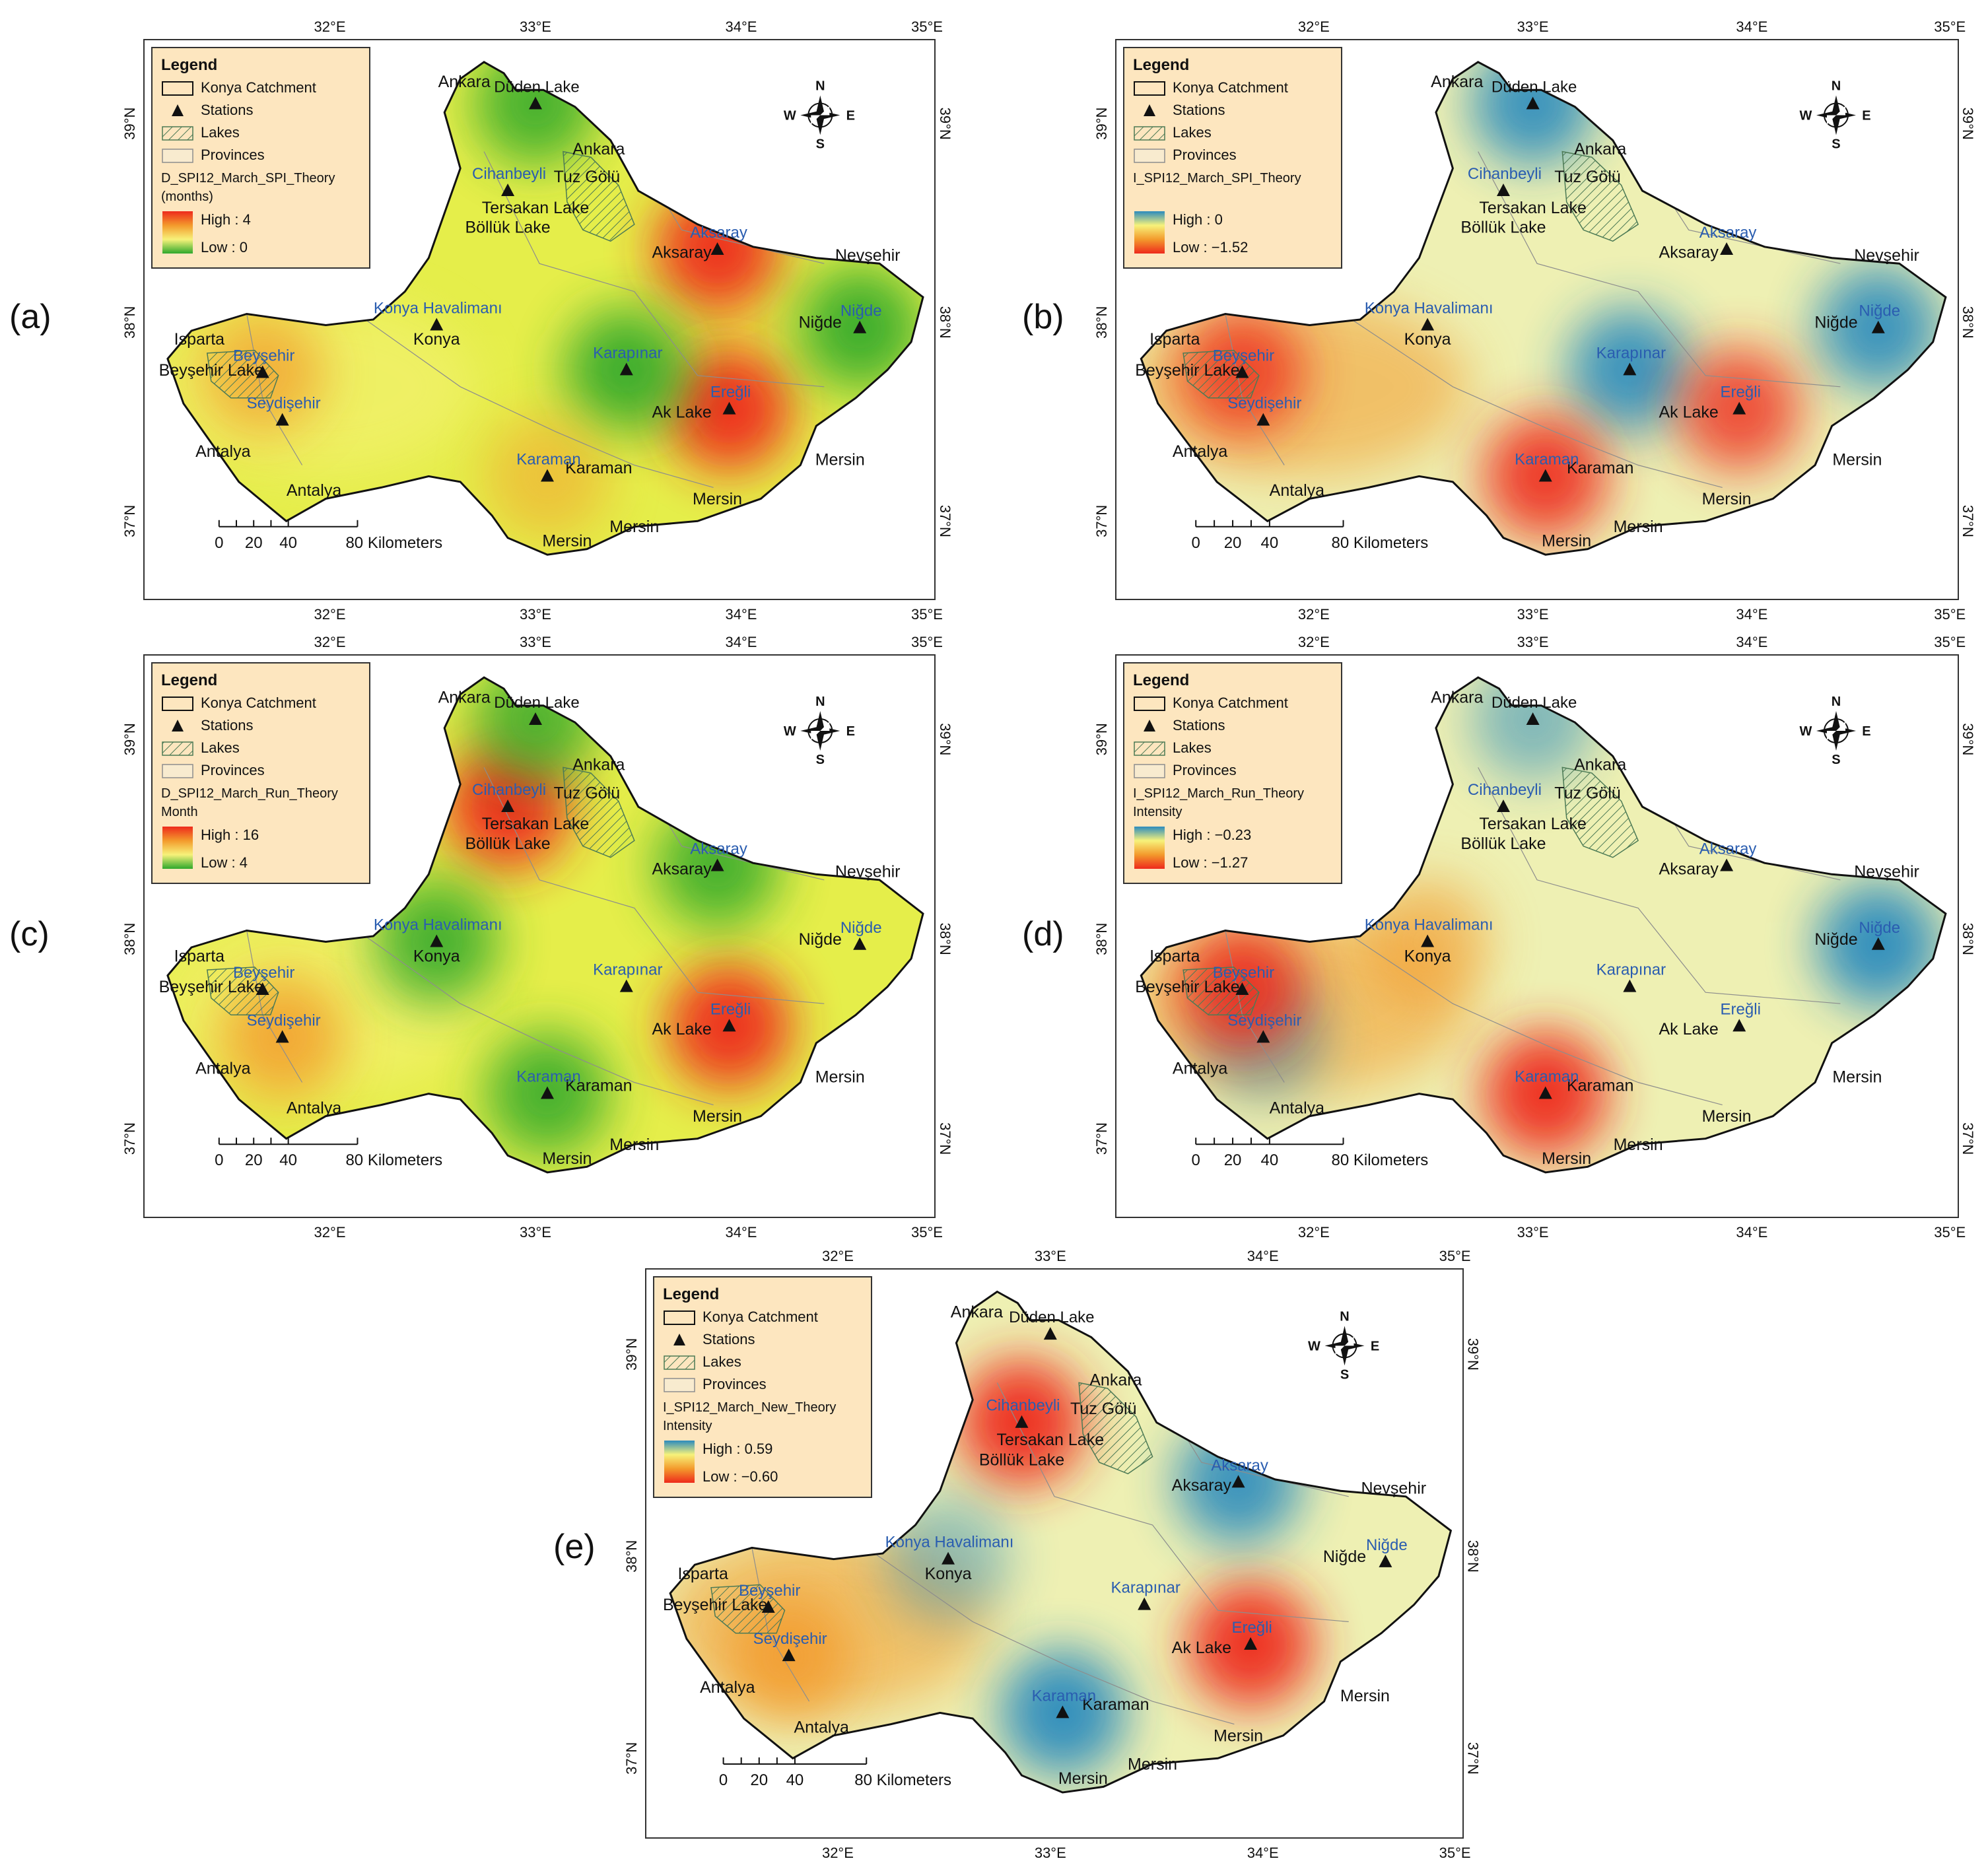 Image resolution: width=1988 pixels, height=1871 pixels. I want to click on lon-label-top: 33°E, so click(535, 26).